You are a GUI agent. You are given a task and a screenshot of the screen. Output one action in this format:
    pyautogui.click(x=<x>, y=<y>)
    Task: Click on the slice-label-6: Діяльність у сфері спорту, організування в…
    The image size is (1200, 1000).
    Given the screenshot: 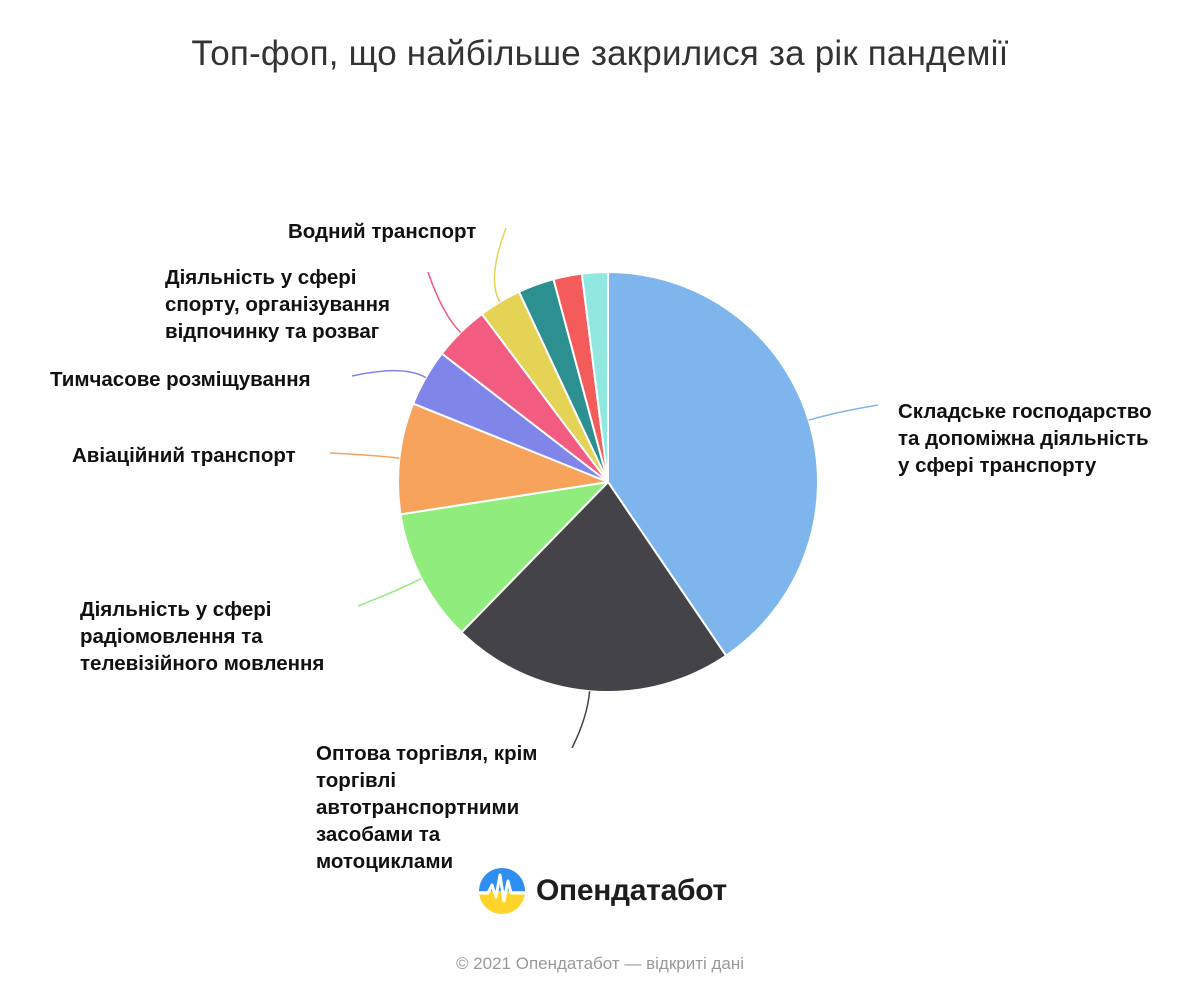 What is the action you would take?
    pyautogui.click(x=277, y=304)
    